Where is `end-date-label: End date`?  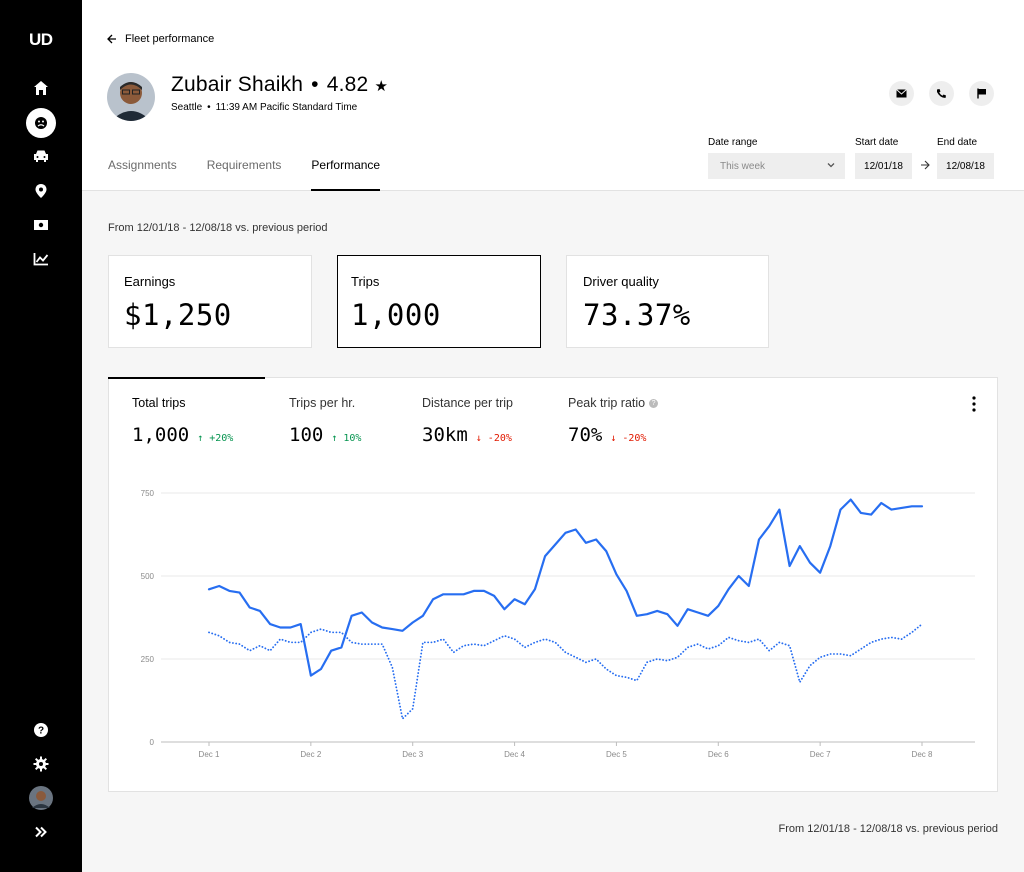 end-date-label: End date is located at coordinates (957, 142).